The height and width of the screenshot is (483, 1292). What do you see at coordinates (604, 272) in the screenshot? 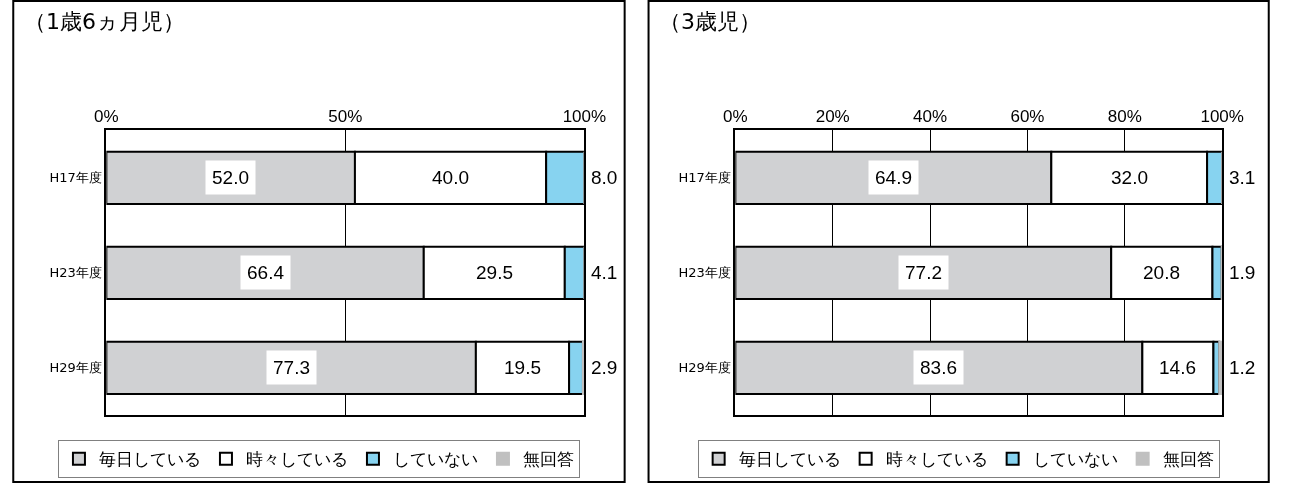
I see `data-label: 4.1` at bounding box center [604, 272].